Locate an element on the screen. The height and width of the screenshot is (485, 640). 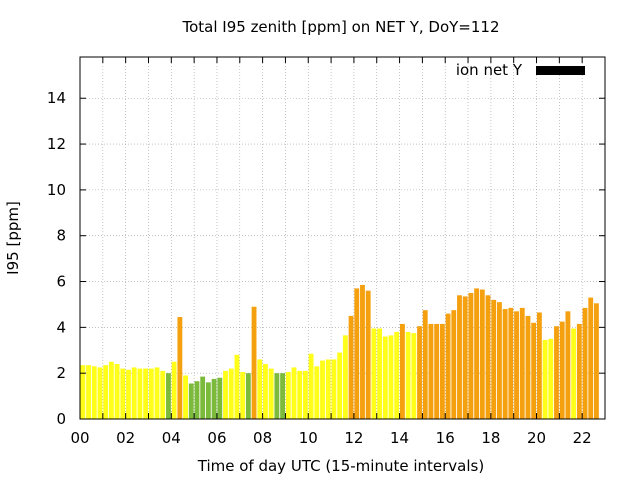
legend: ion net Y is located at coordinates (520, 70).